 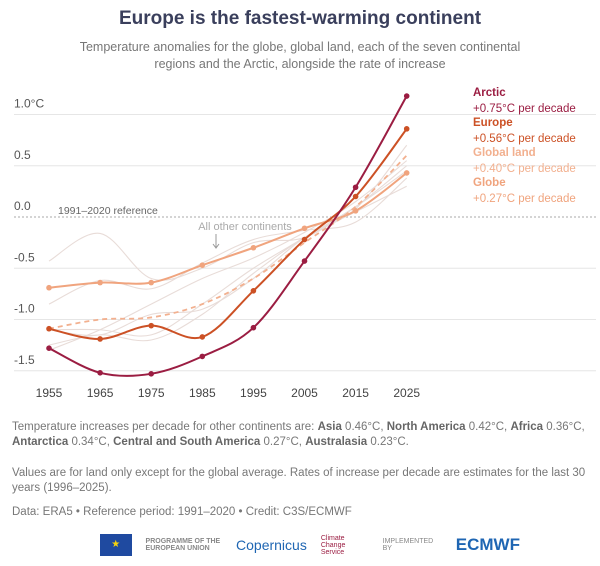 What do you see at coordinates (24, 360) in the screenshot?
I see `y-tick-label: -1.5` at bounding box center [24, 360].